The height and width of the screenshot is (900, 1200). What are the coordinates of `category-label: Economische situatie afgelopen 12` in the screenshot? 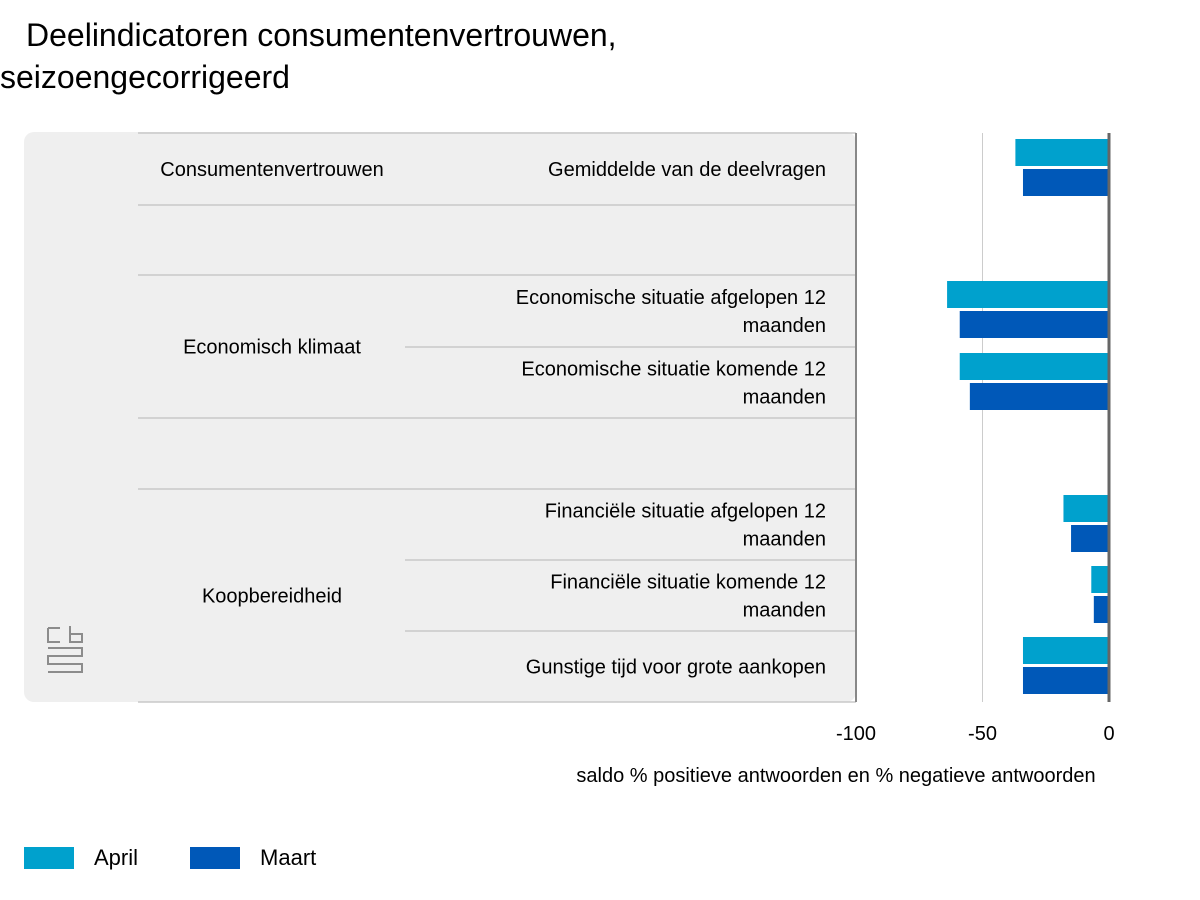 It's located at (671, 298).